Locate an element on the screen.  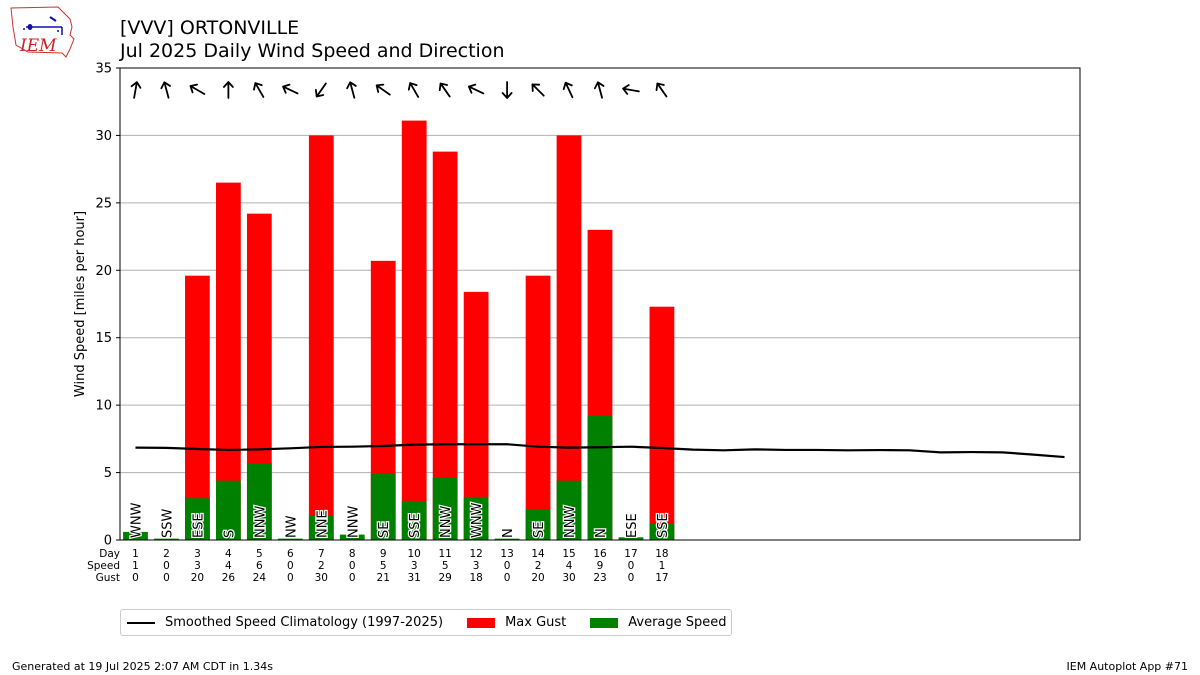
speed-label-day-8: 0 is located at coordinates (352, 566).